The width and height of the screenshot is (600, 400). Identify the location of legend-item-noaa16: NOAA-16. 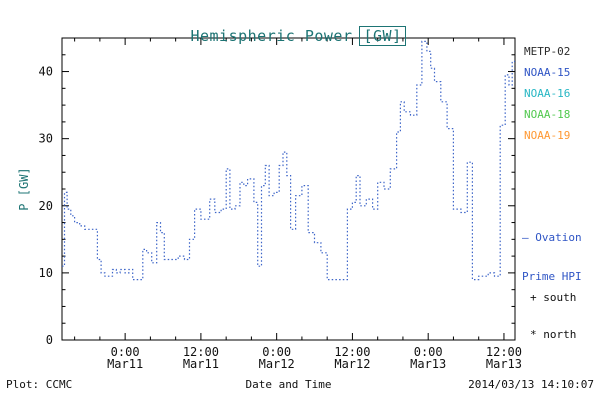
(547, 93).